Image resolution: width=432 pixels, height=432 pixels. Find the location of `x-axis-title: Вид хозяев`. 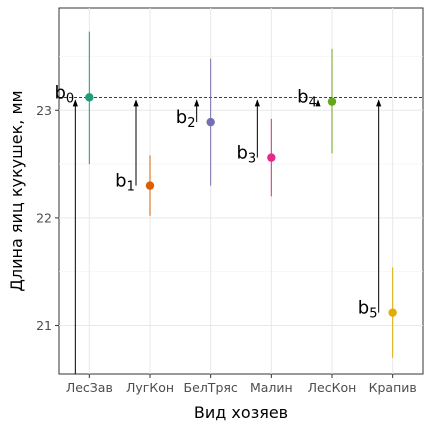

x-axis-title: Вид хозяев is located at coordinates (241, 412).